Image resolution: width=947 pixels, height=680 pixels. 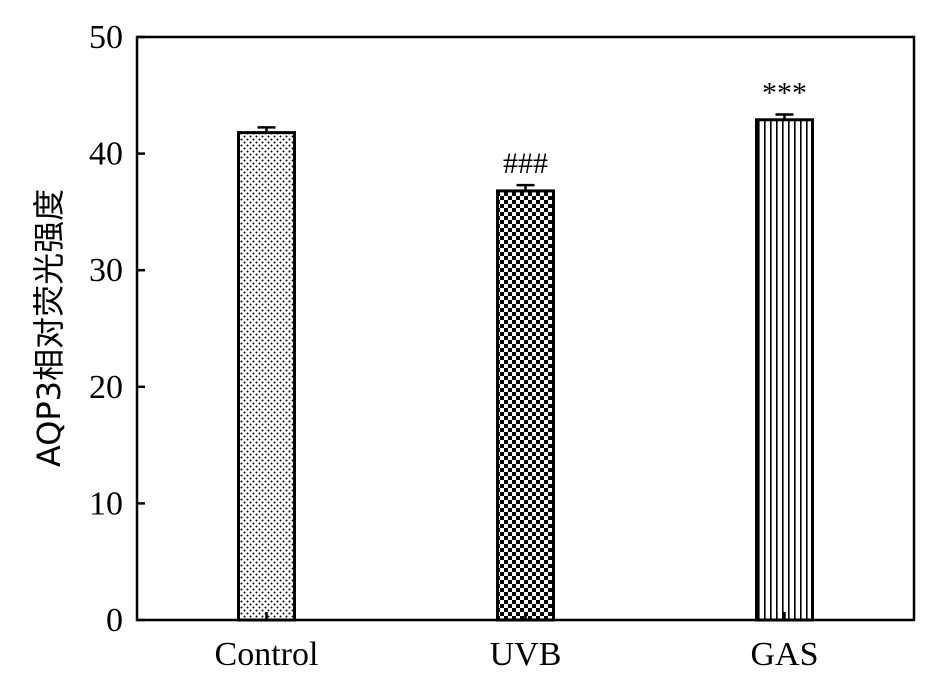 I want to click on y-tick-label: 20, so click(x=106, y=387).